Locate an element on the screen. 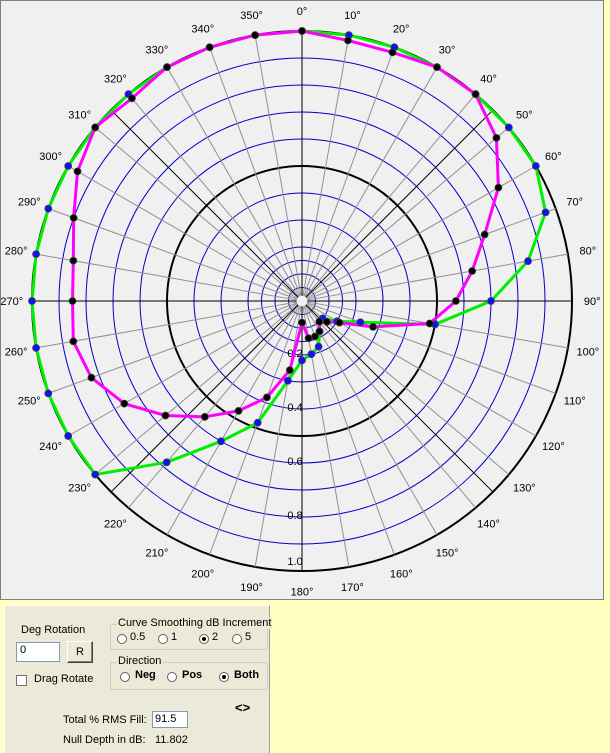 The image size is (610, 753). direction-group: Direction Neg Pos Both is located at coordinates (189, 672).